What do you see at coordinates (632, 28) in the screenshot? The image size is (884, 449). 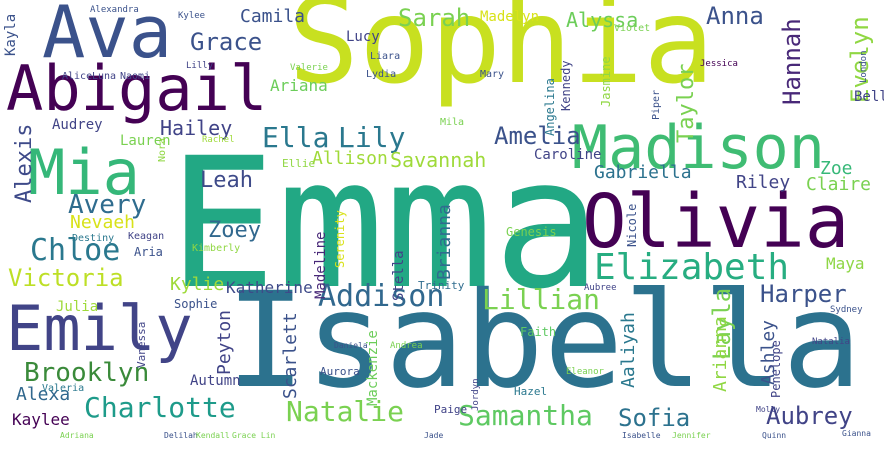 I see `word-violet: Violet` at bounding box center [632, 28].